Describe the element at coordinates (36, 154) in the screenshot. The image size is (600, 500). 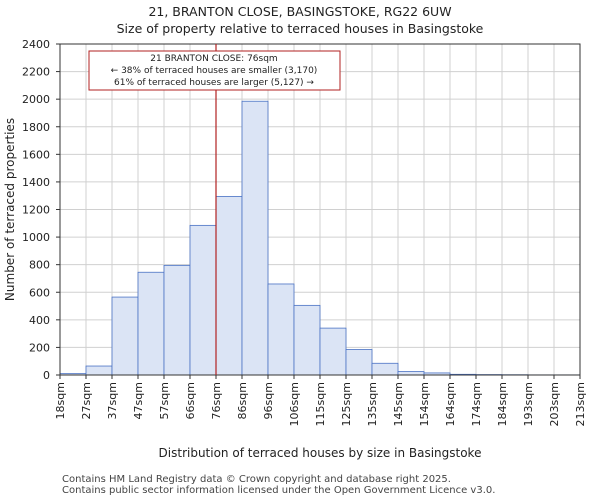
I see `y-tick-label: 1600` at that location.